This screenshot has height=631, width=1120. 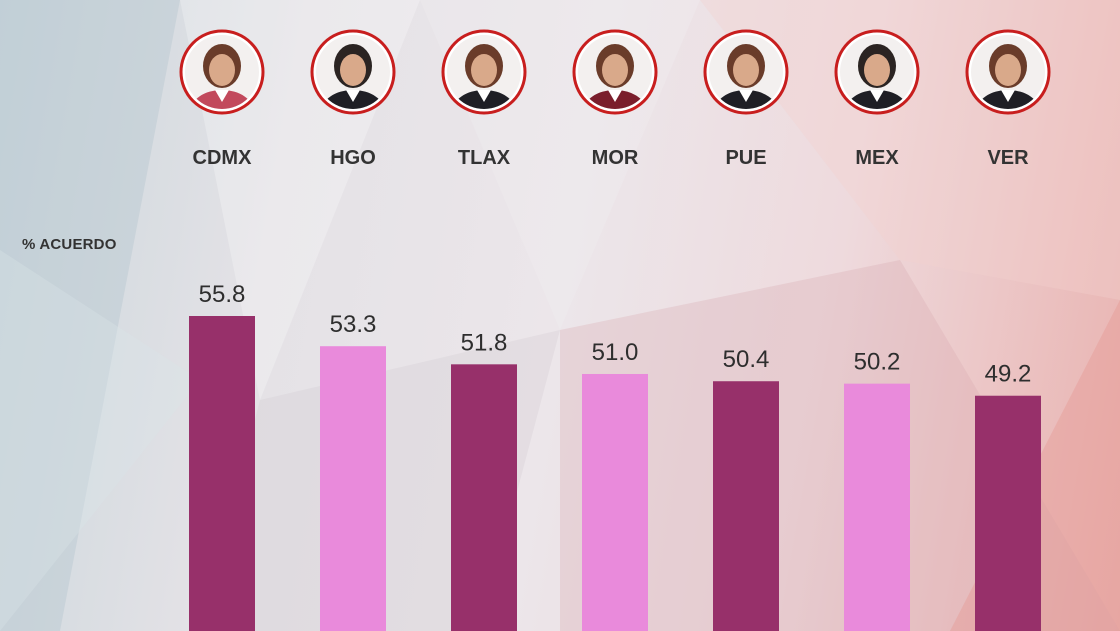 What do you see at coordinates (745, 158) in the screenshot?
I see `category-label-pue: PUE` at bounding box center [745, 158].